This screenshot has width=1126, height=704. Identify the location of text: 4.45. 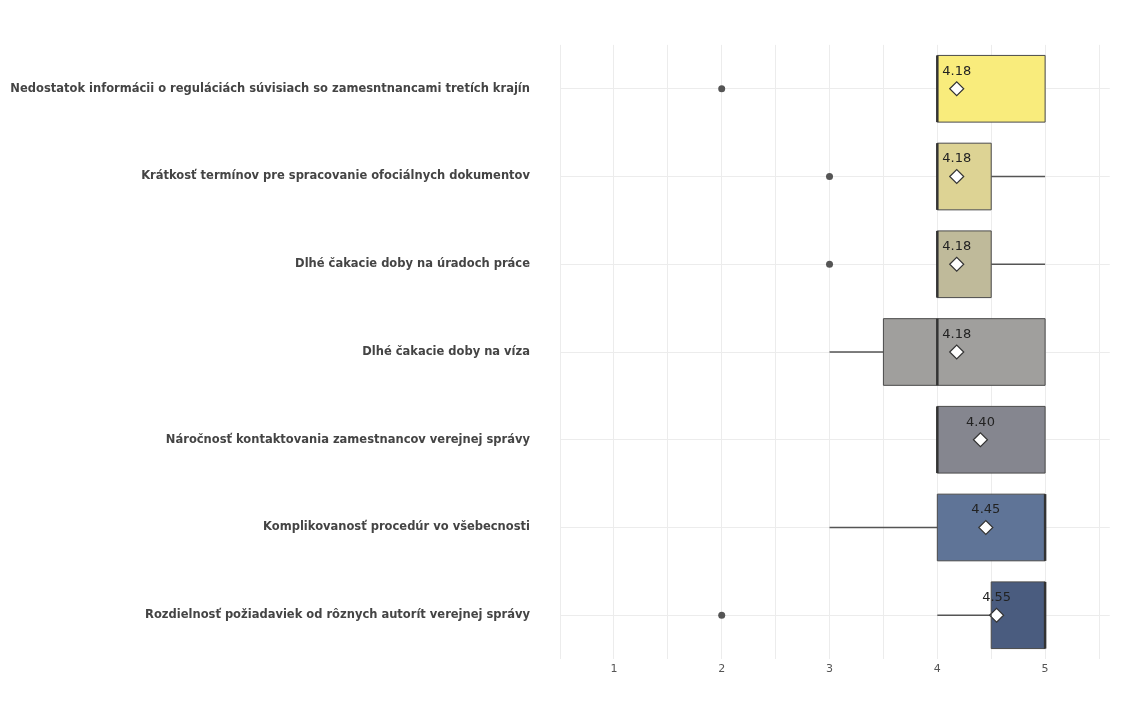
(986, 509).